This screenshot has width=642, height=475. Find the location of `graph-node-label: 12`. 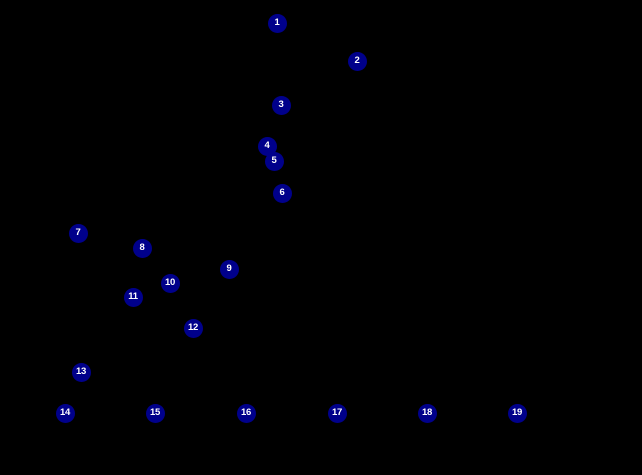

graph-node-label: 12 is located at coordinates (193, 328).